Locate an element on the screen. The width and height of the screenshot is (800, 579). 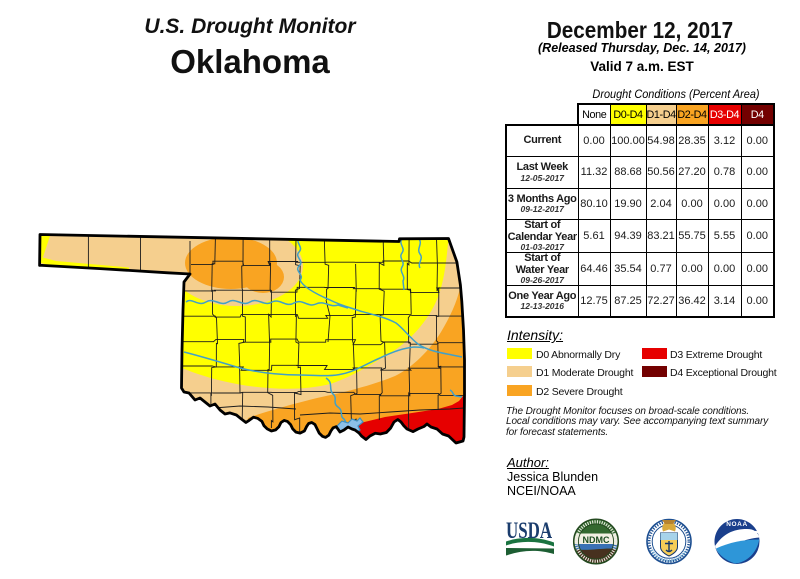
svg-text: NDMC is located at coordinates (596, 540).